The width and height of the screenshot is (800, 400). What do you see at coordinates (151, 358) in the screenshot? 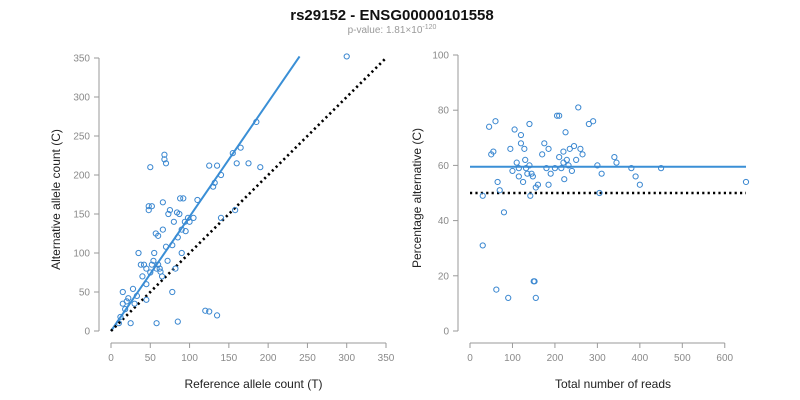
I see `left-x-tick-label: 50` at bounding box center [151, 358].